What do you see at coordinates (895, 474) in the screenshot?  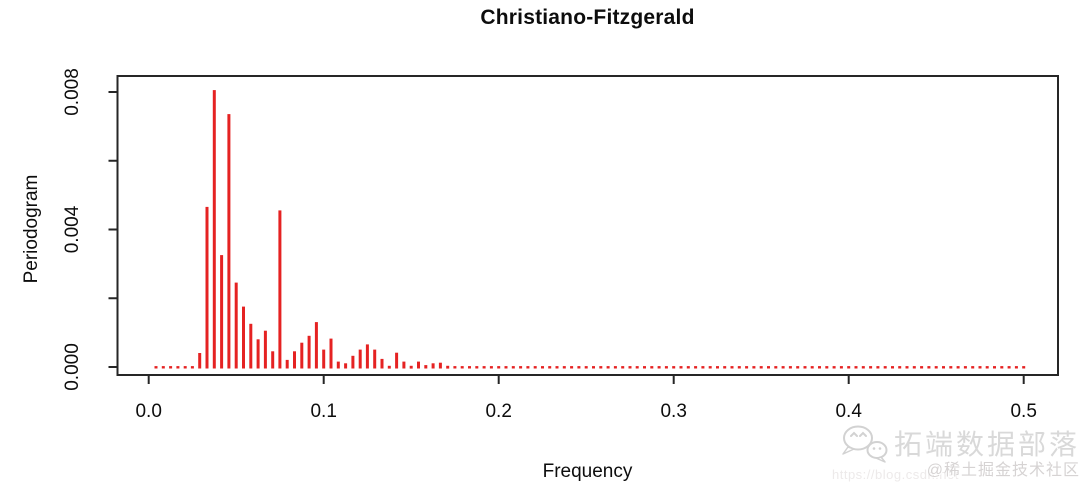 I see `watermark-url: https://blog.csdn.net` at bounding box center [895, 474].